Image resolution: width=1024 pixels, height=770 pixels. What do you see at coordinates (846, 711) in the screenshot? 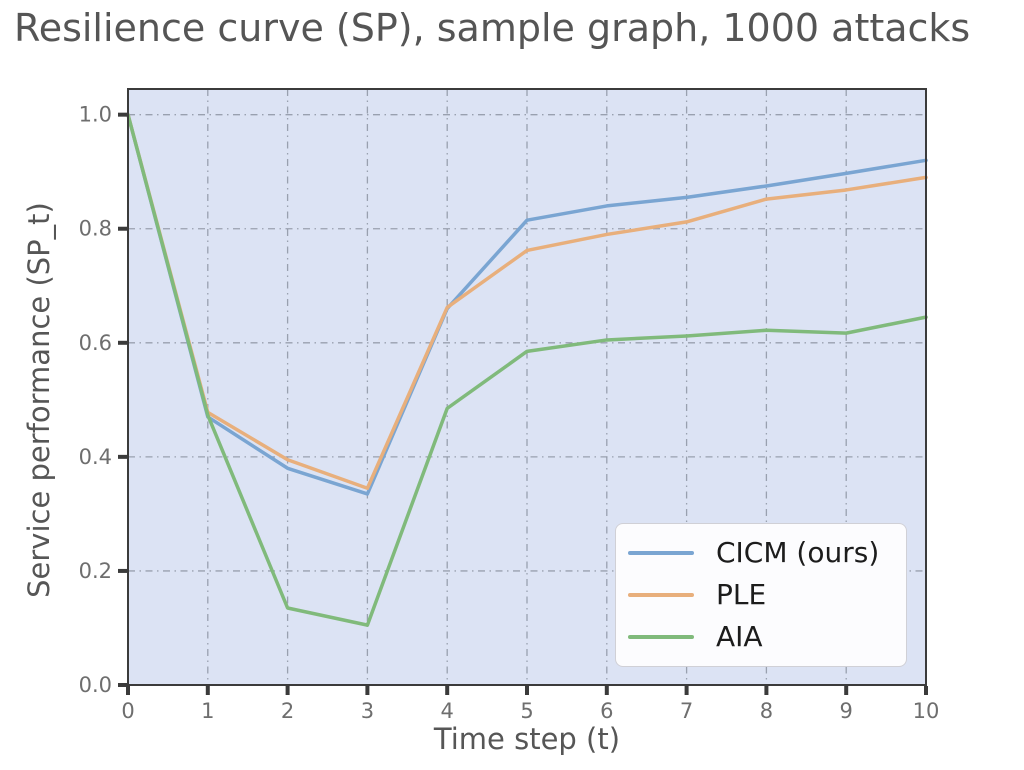
I see `x-tick-label: 9` at bounding box center [846, 711].